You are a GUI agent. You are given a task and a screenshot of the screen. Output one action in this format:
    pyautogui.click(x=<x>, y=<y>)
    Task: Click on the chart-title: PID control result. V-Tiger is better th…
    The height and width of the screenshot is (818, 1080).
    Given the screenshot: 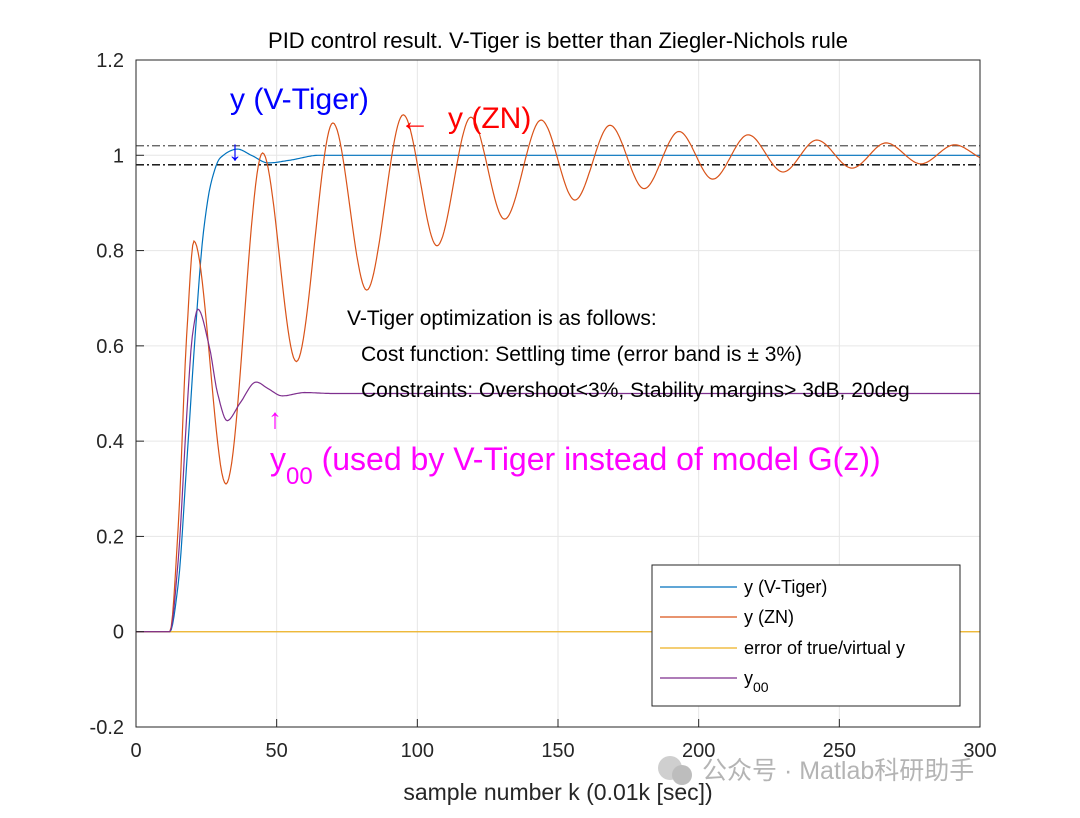 What is the action you would take?
    pyautogui.click(x=558, y=40)
    